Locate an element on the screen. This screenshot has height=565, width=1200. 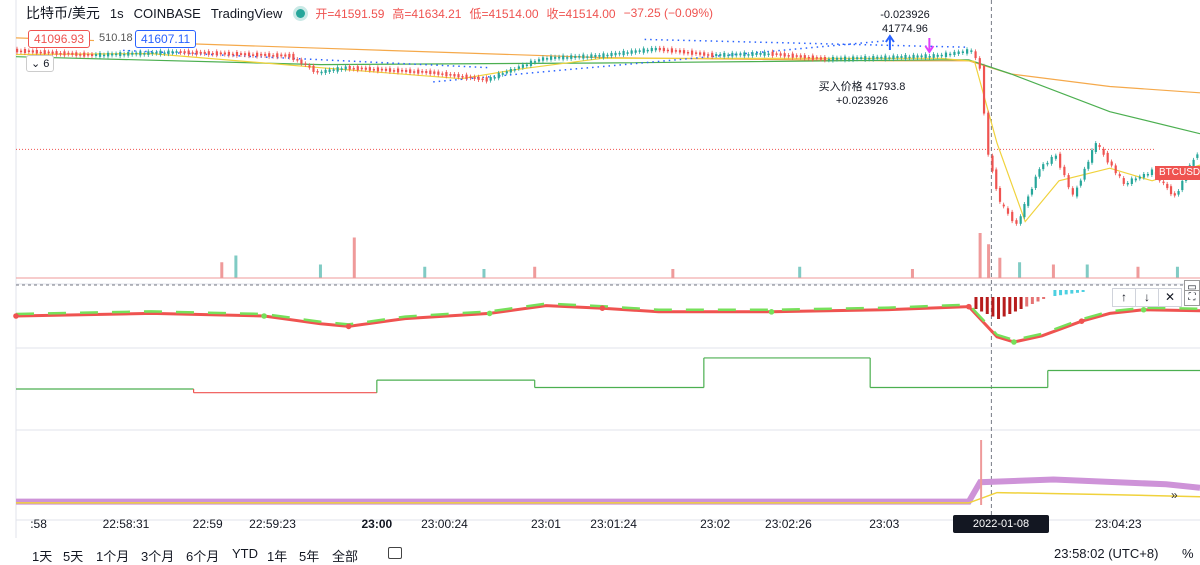
oscillator-line-red is located at coordinates (607, 324).